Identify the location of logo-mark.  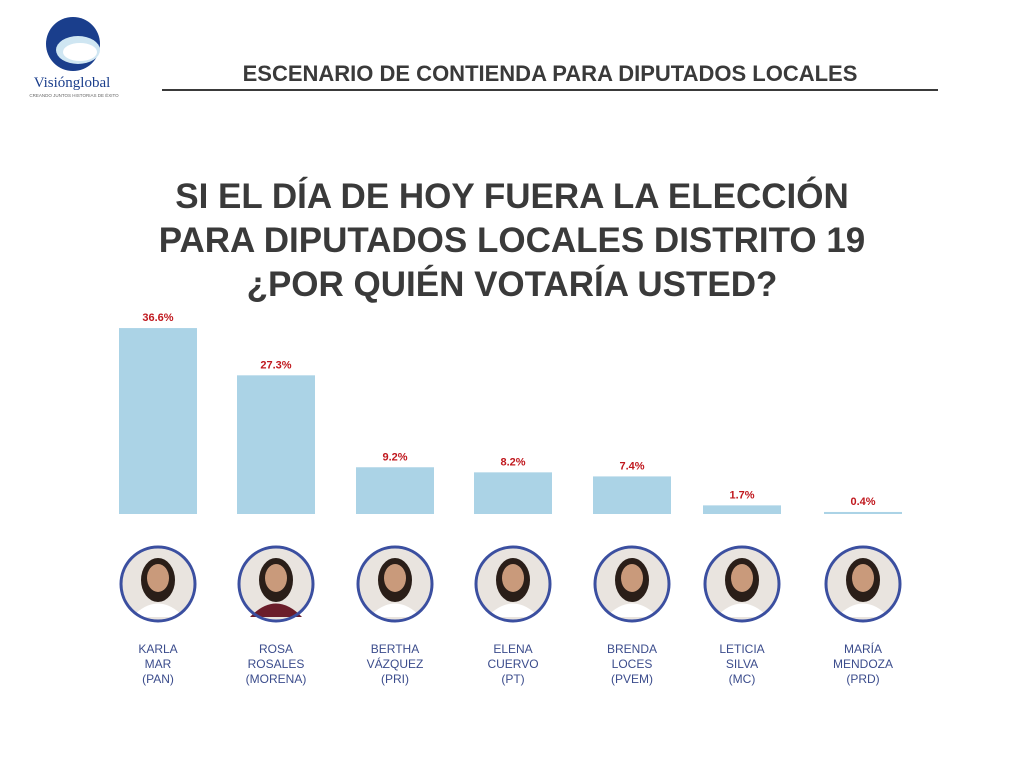
(80, 52).